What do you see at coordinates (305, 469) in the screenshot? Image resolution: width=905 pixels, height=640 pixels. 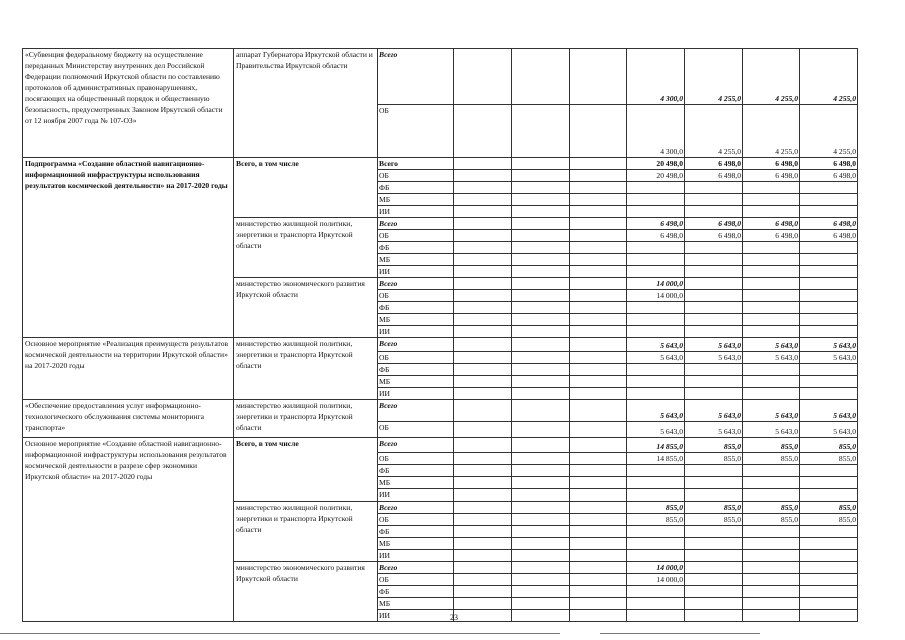 I see `executor-name: Всего, в том числе` at bounding box center [305, 469].